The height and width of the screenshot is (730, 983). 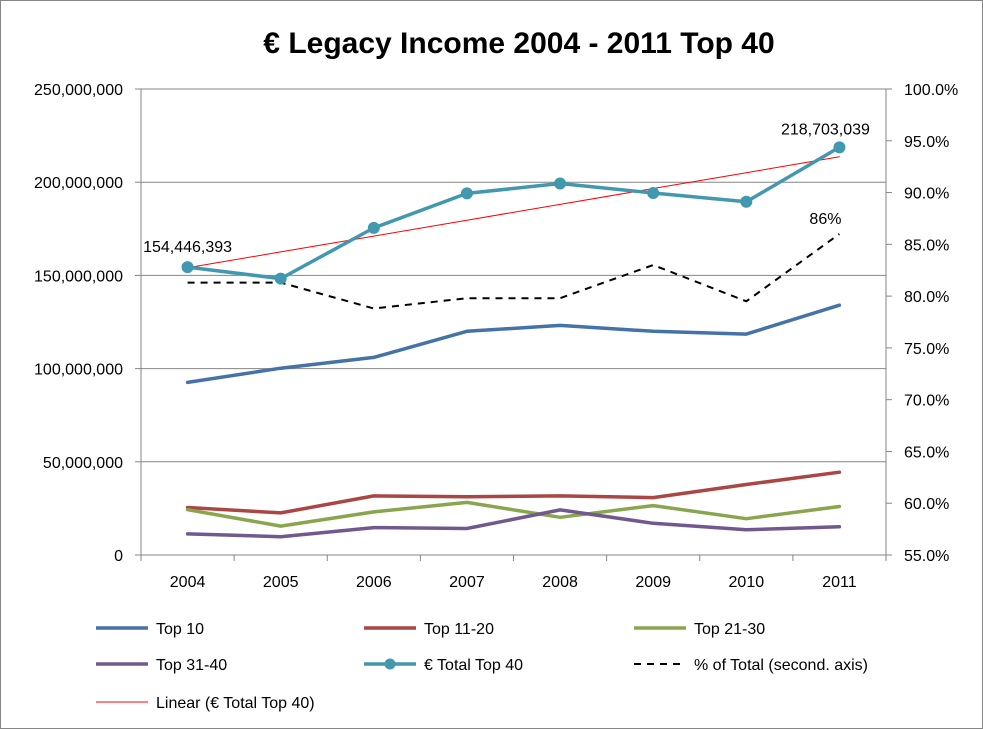 I want to click on x-axis-tick-label: 2011, so click(x=839, y=582).